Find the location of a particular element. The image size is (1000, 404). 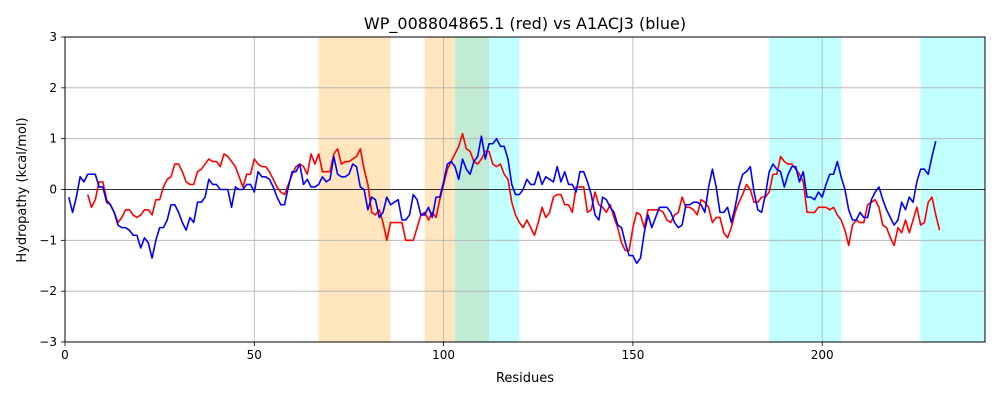

y-tick-label: 0 is located at coordinates (53, 190).